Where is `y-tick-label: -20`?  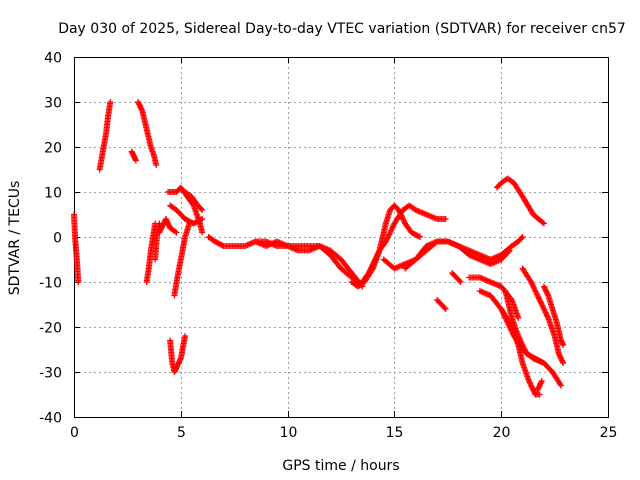 y-tick-label: -20 is located at coordinates (50, 329).